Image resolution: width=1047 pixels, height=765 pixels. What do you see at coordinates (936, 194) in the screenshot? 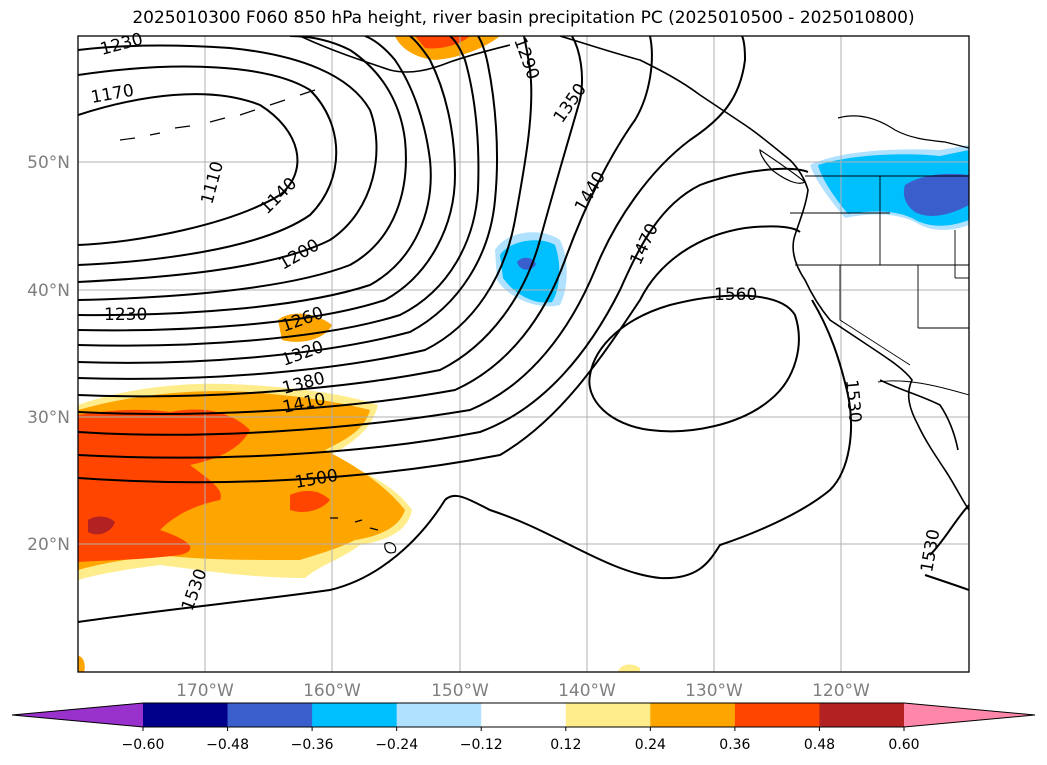
I see `precip-negative-nw-dark` at bounding box center [936, 194].